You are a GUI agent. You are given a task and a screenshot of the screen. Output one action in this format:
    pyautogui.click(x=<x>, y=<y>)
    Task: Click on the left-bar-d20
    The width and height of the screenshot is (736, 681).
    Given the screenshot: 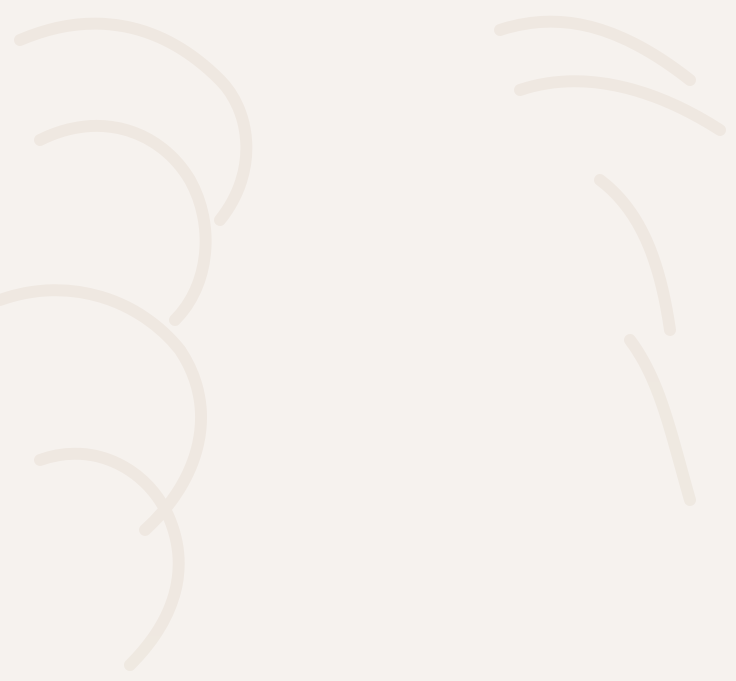 What is the action you would take?
    pyautogui.click(x=402, y=294)
    